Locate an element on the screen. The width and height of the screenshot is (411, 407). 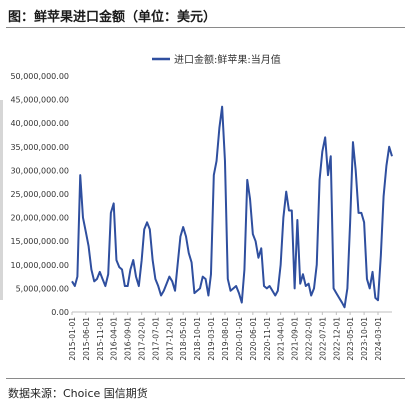
x-tick-label: 2021-09-01 is located at coordinates (295, 339).